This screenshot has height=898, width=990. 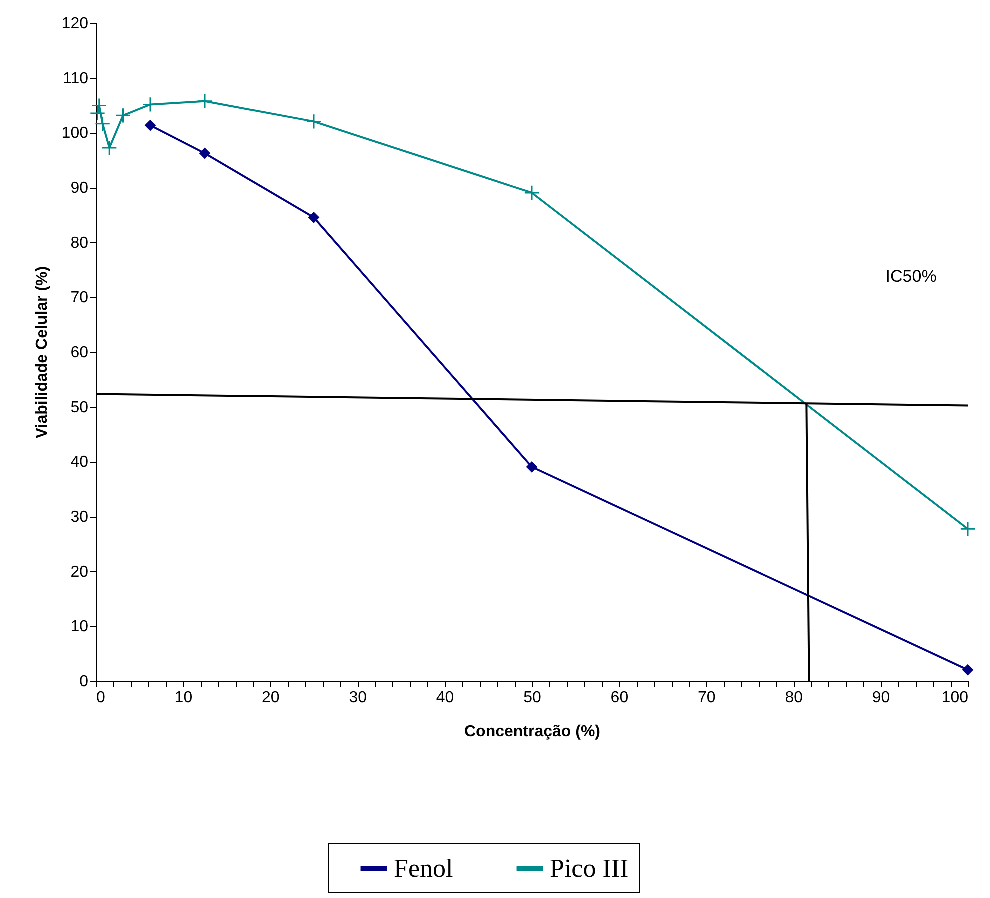 What do you see at coordinates (79, 572) in the screenshot?
I see `y-tick-label: 20` at bounding box center [79, 572].